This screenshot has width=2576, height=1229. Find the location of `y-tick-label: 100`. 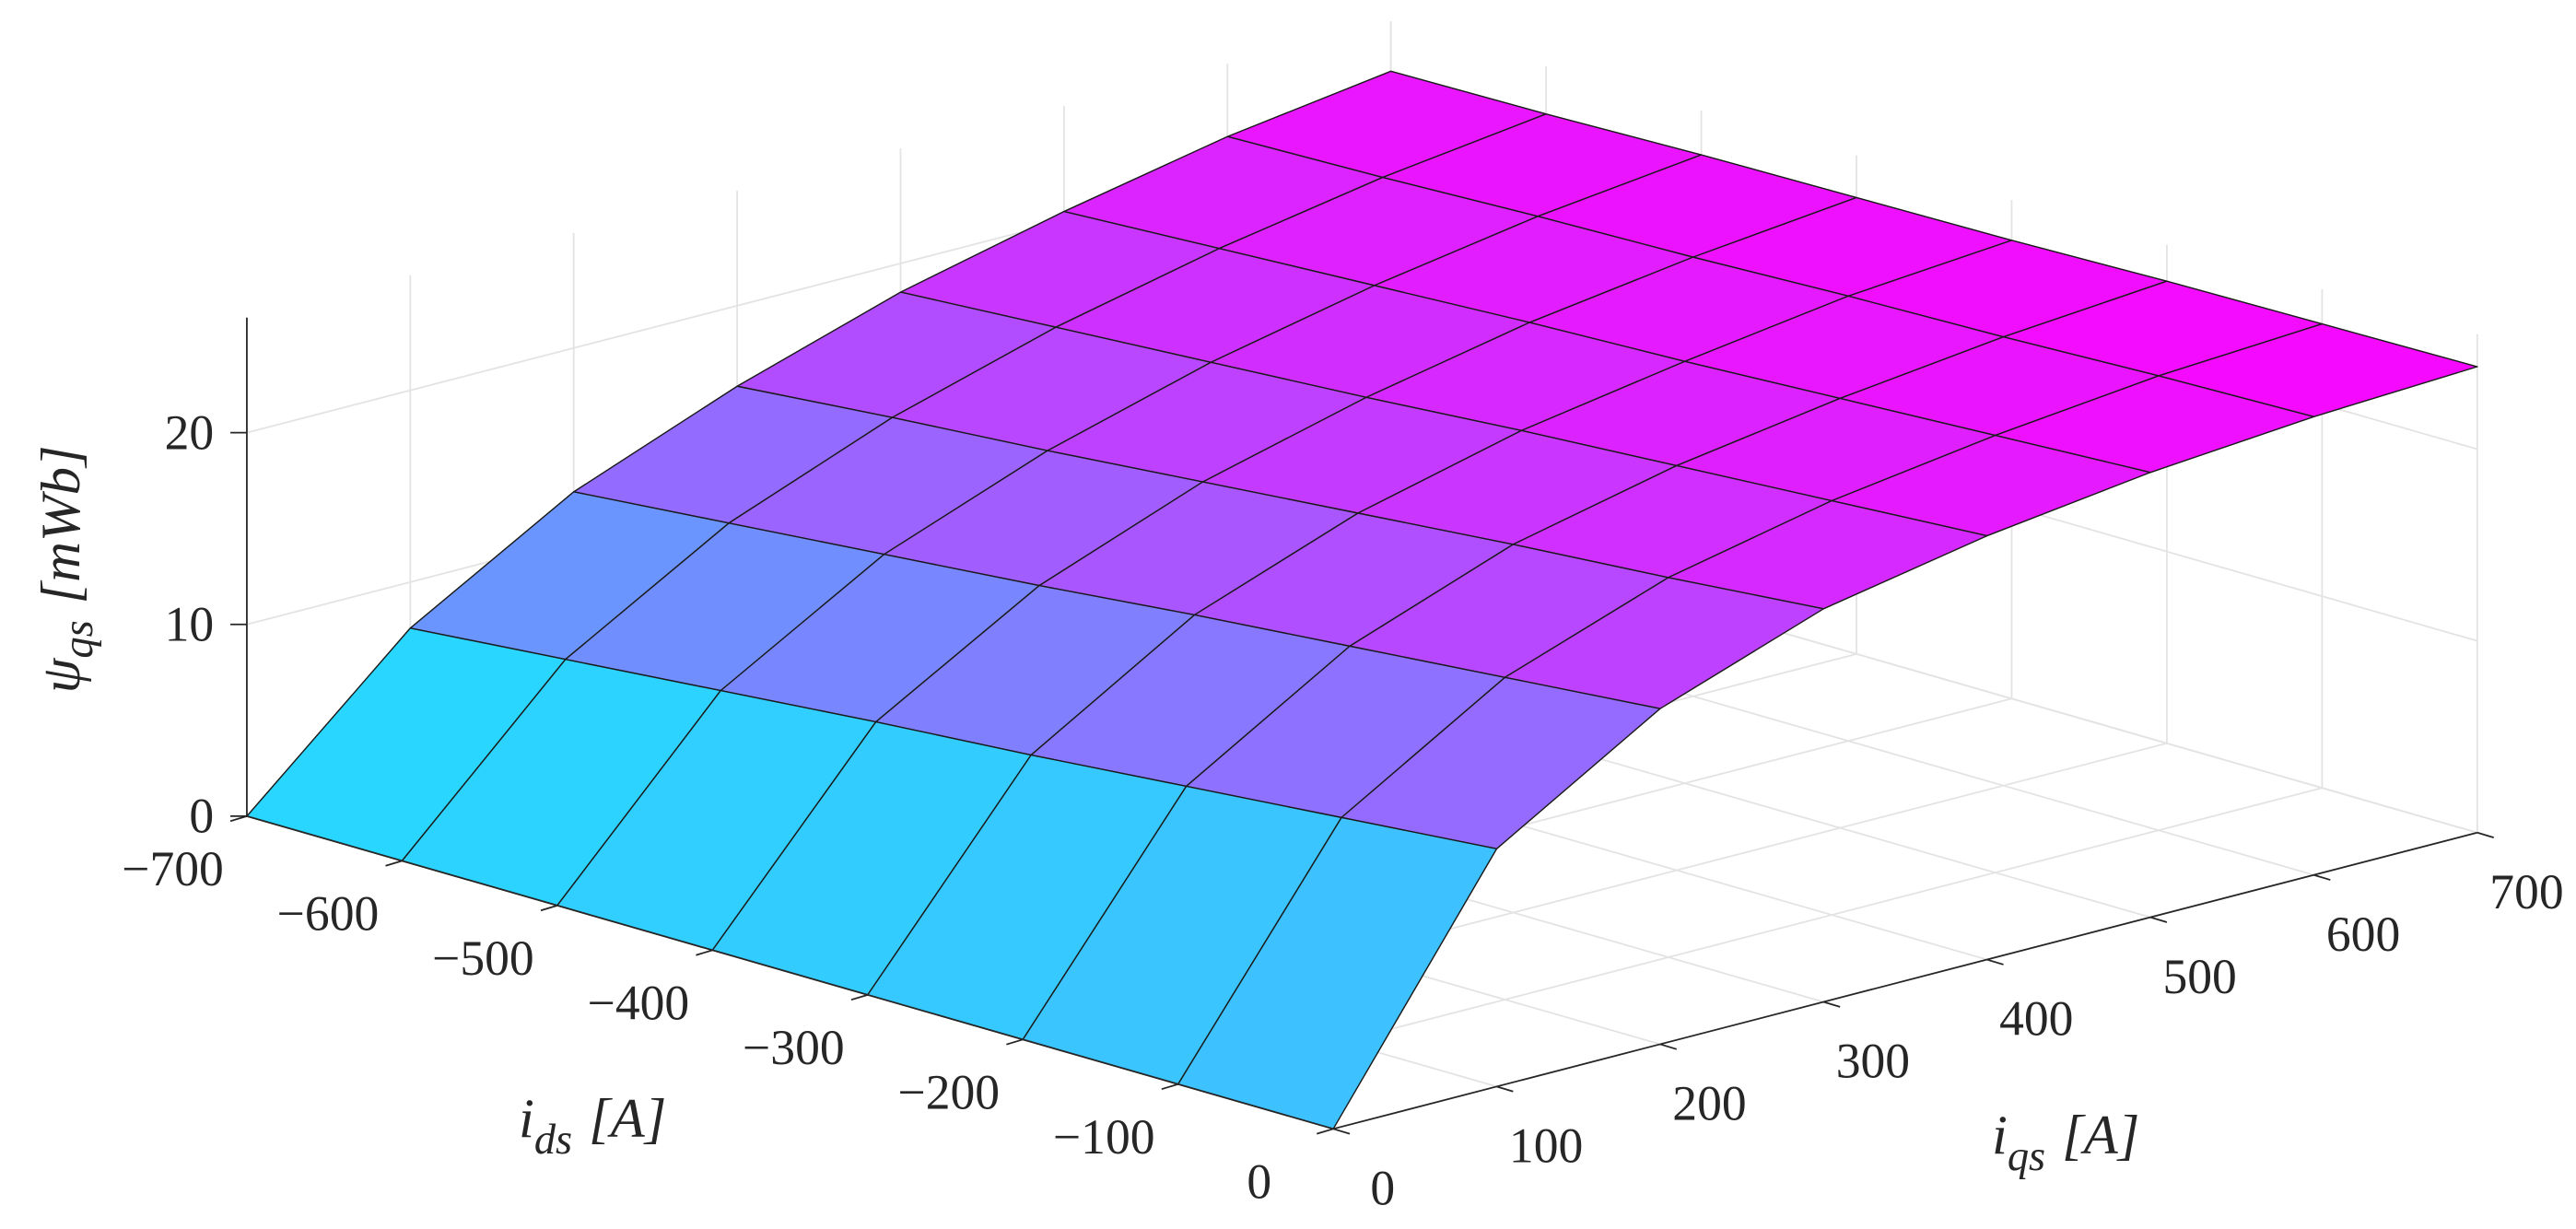

y-tick-label: 100 is located at coordinates (1546, 1146).